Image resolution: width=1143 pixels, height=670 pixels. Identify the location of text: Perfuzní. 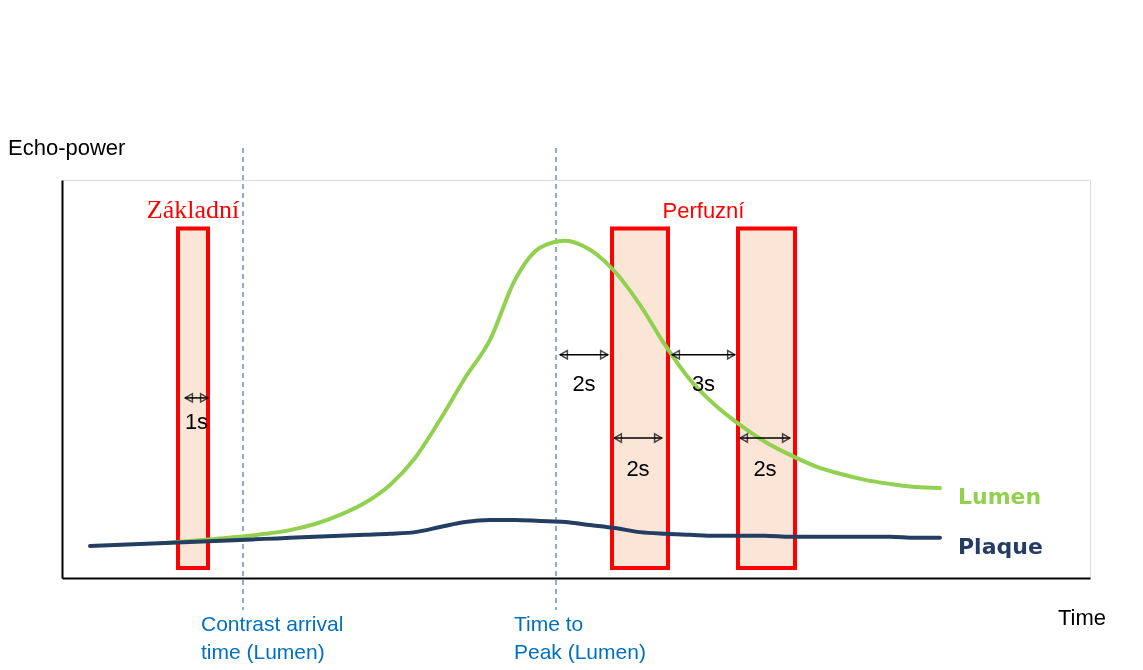
(703, 210).